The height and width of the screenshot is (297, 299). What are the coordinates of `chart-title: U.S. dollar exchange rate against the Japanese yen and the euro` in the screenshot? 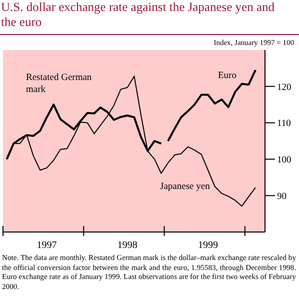 It's located at (138, 15).